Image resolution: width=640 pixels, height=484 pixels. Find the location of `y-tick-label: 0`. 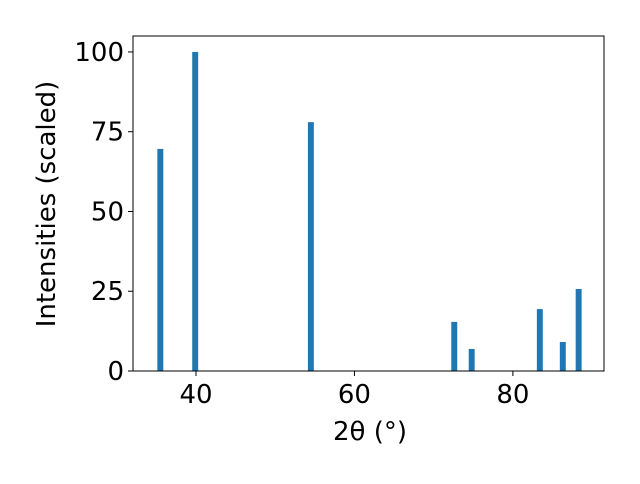

y-tick-label: 0 is located at coordinates (115, 372).